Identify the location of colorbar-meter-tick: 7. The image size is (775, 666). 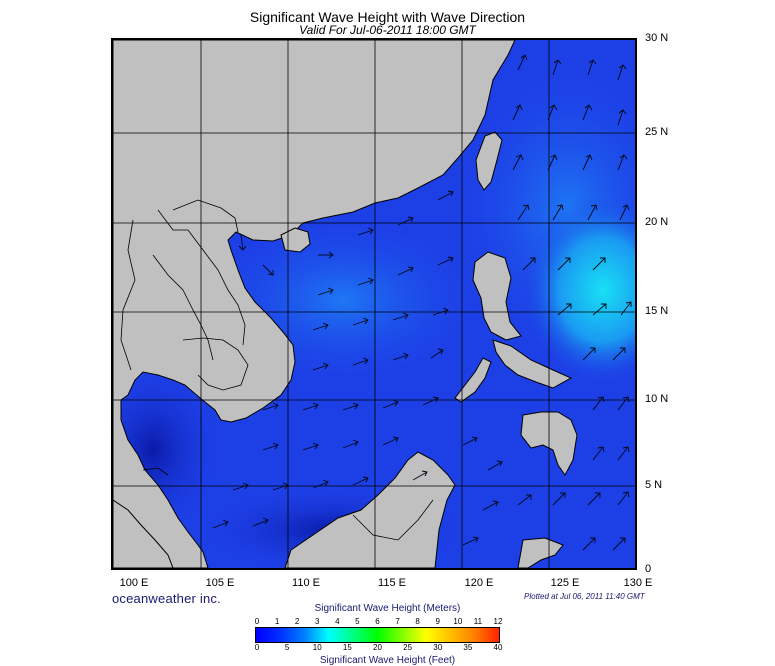
(397, 621).